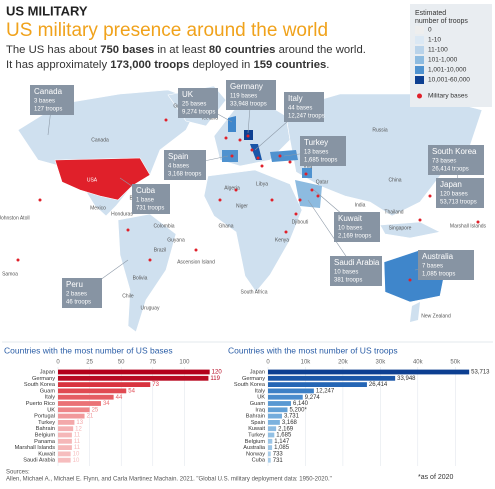 The image size is (495, 489). Describe the element at coordinates (480, 373) in the screenshot. I see `value-label: 53,713` at that location.